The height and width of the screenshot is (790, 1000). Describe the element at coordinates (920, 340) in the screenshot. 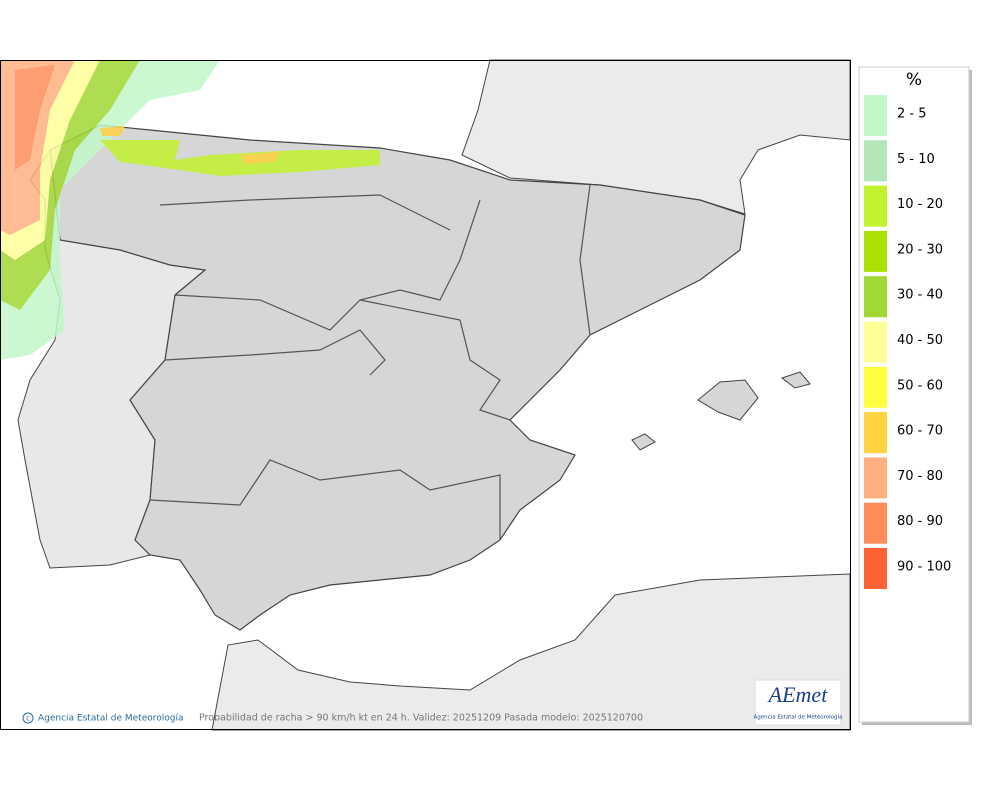

I see `legend-label: 40 - 50` at that location.